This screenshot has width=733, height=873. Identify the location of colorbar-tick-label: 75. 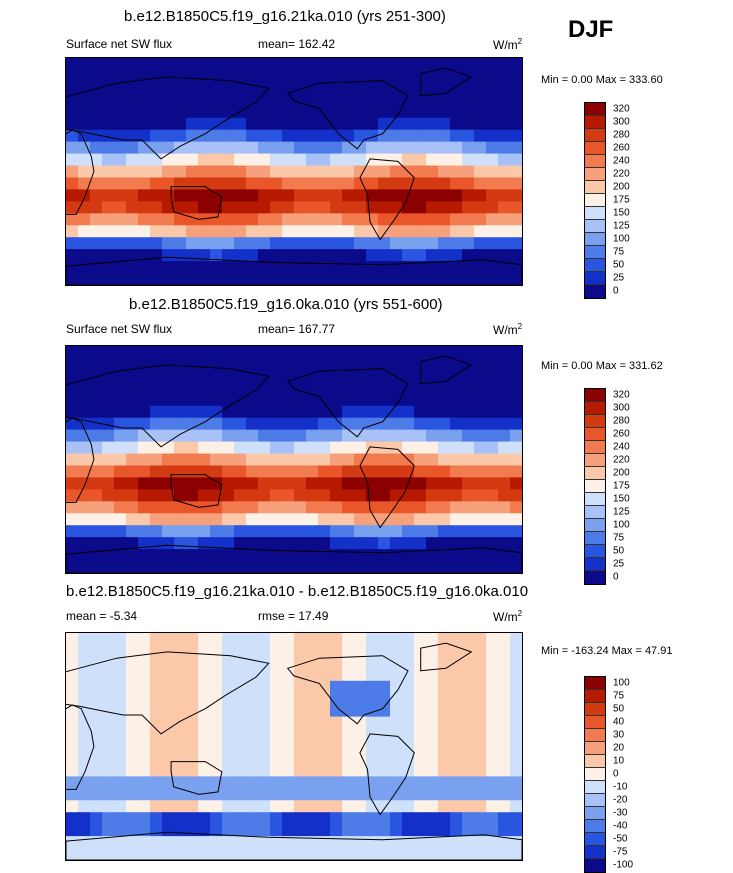
(619, 695).